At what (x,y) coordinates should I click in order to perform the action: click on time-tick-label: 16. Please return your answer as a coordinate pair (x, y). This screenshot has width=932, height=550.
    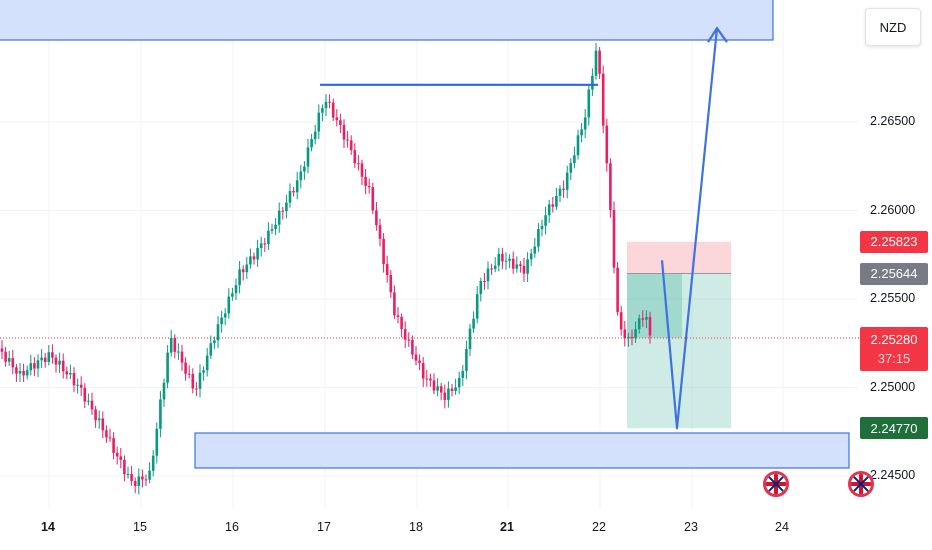
    Looking at the image, I should click on (232, 527).